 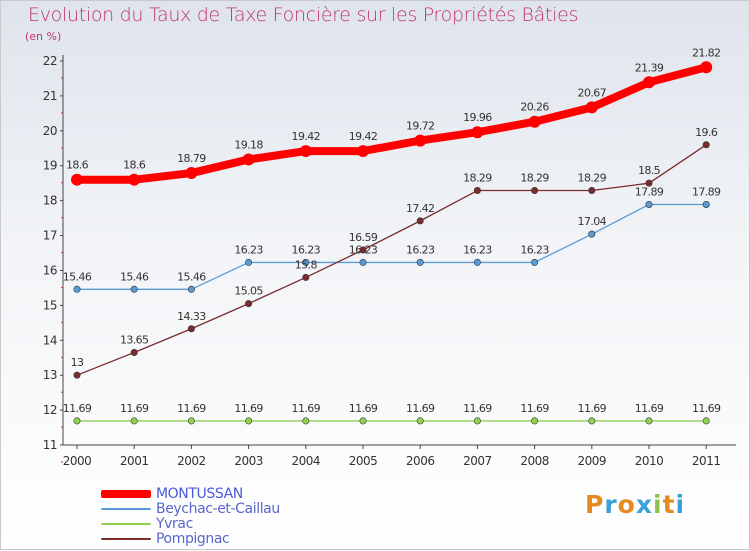 What do you see at coordinates (658, 504) in the screenshot?
I see `logo-letter: i` at bounding box center [658, 504].